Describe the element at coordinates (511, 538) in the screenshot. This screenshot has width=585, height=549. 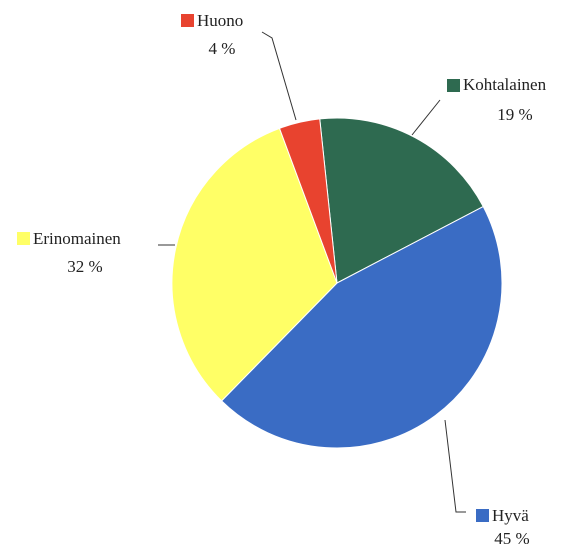
I see `value-label: 45 %` at that location.